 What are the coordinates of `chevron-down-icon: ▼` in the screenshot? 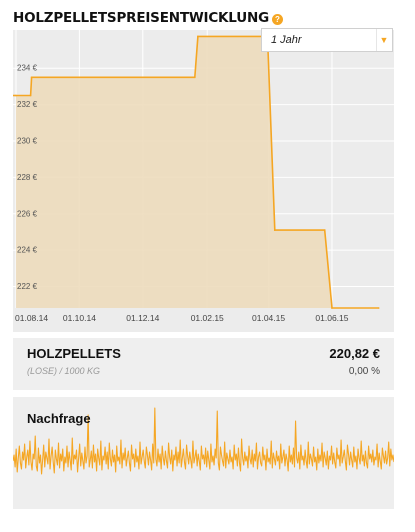 It's located at (383, 40).